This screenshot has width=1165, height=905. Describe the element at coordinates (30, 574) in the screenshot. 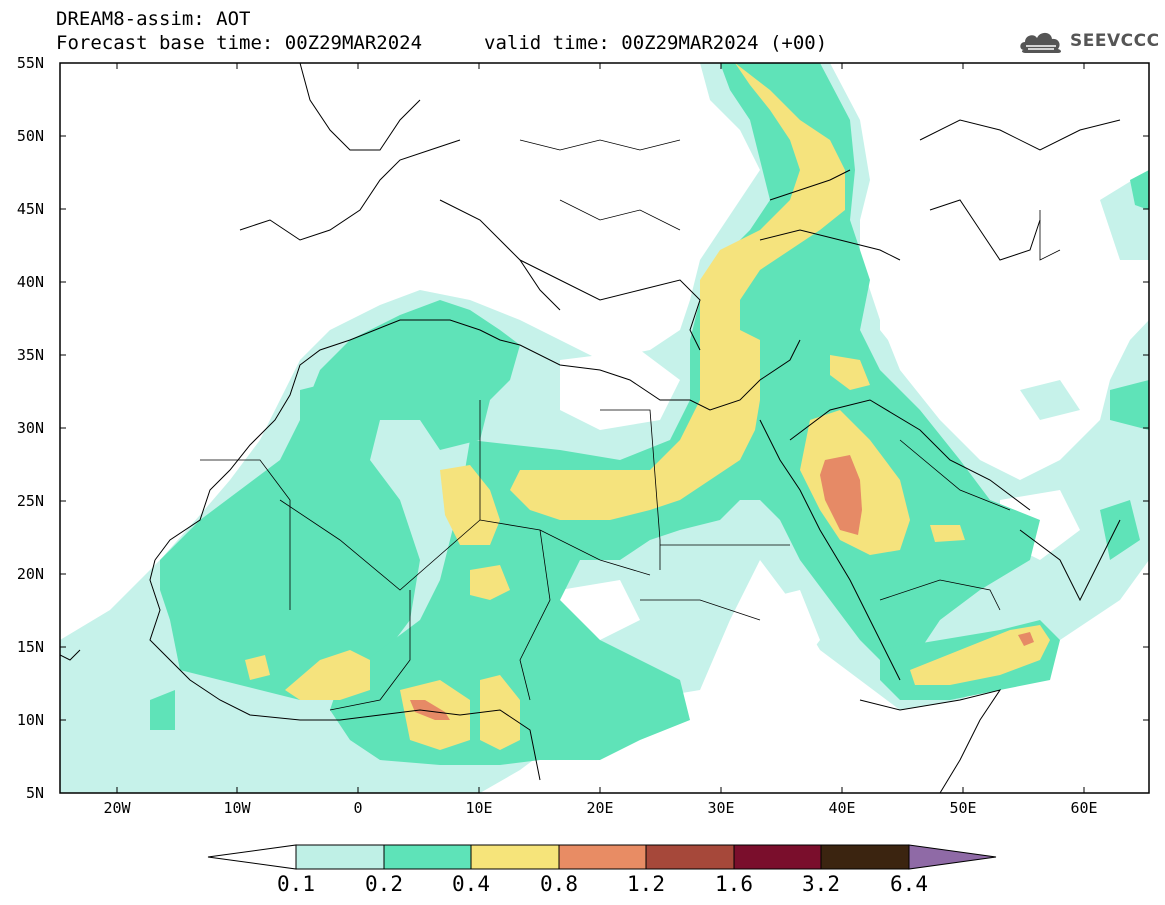

I see `lat-label: 20N` at that location.